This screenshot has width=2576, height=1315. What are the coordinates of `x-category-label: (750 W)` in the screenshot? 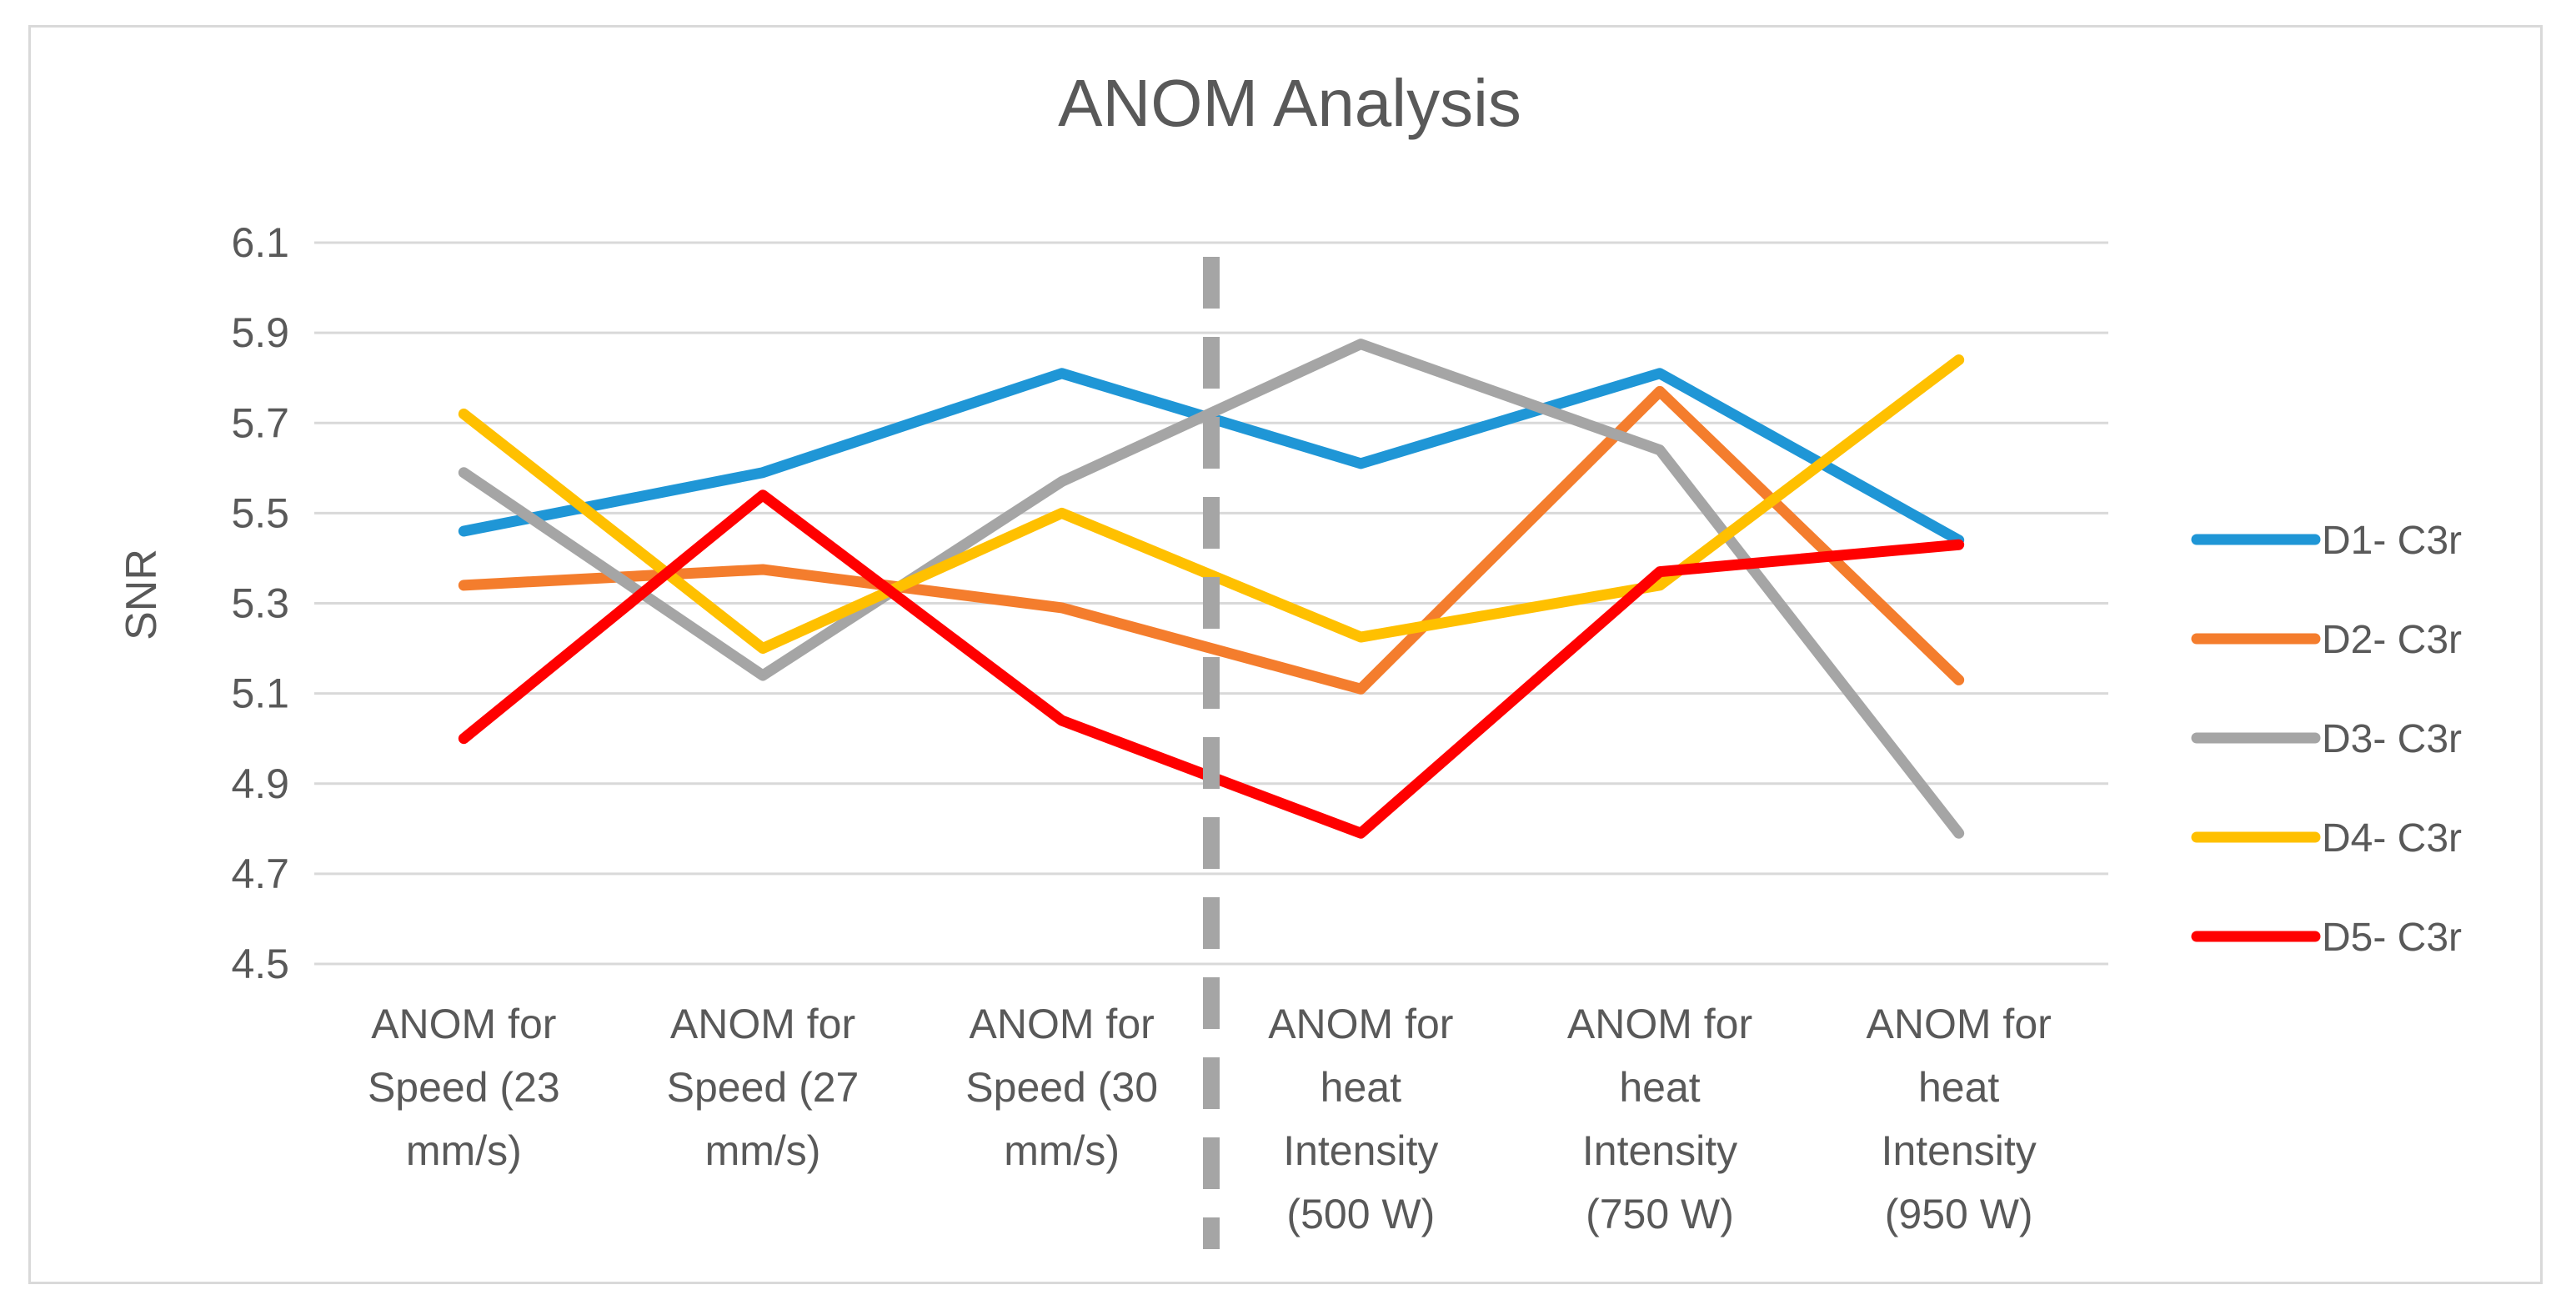 It's located at (1660, 1214).